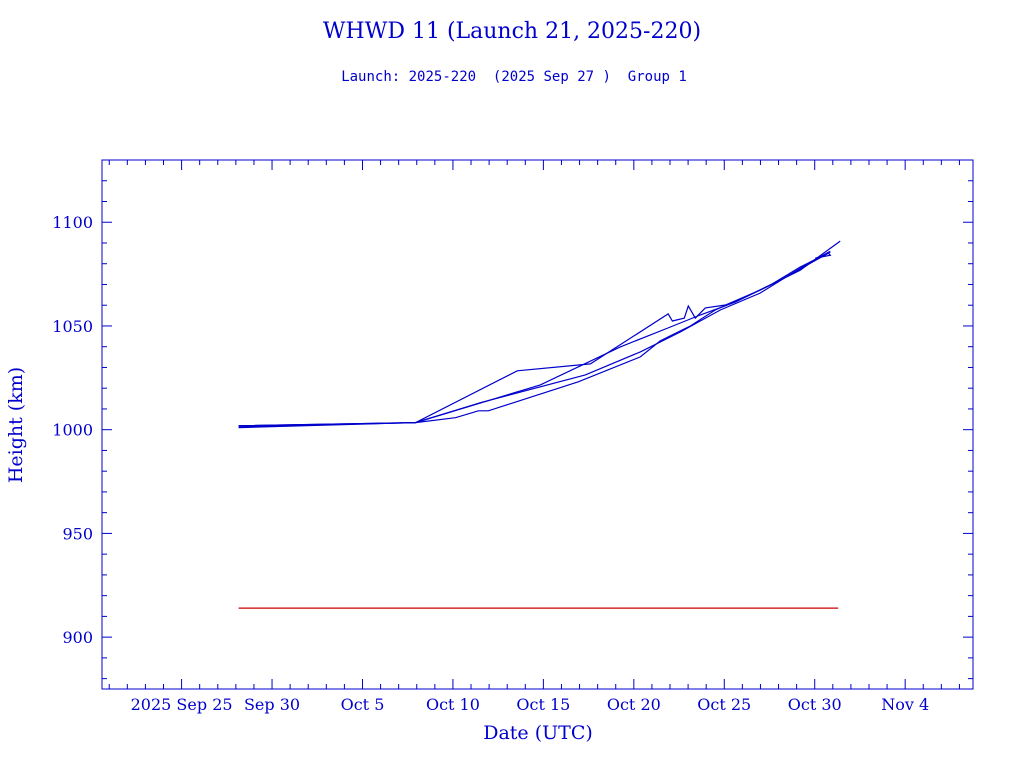 The image size is (1024, 772). What do you see at coordinates (182, 704) in the screenshot?
I see `x-tick-label: 2025 Sep 25` at bounding box center [182, 704].